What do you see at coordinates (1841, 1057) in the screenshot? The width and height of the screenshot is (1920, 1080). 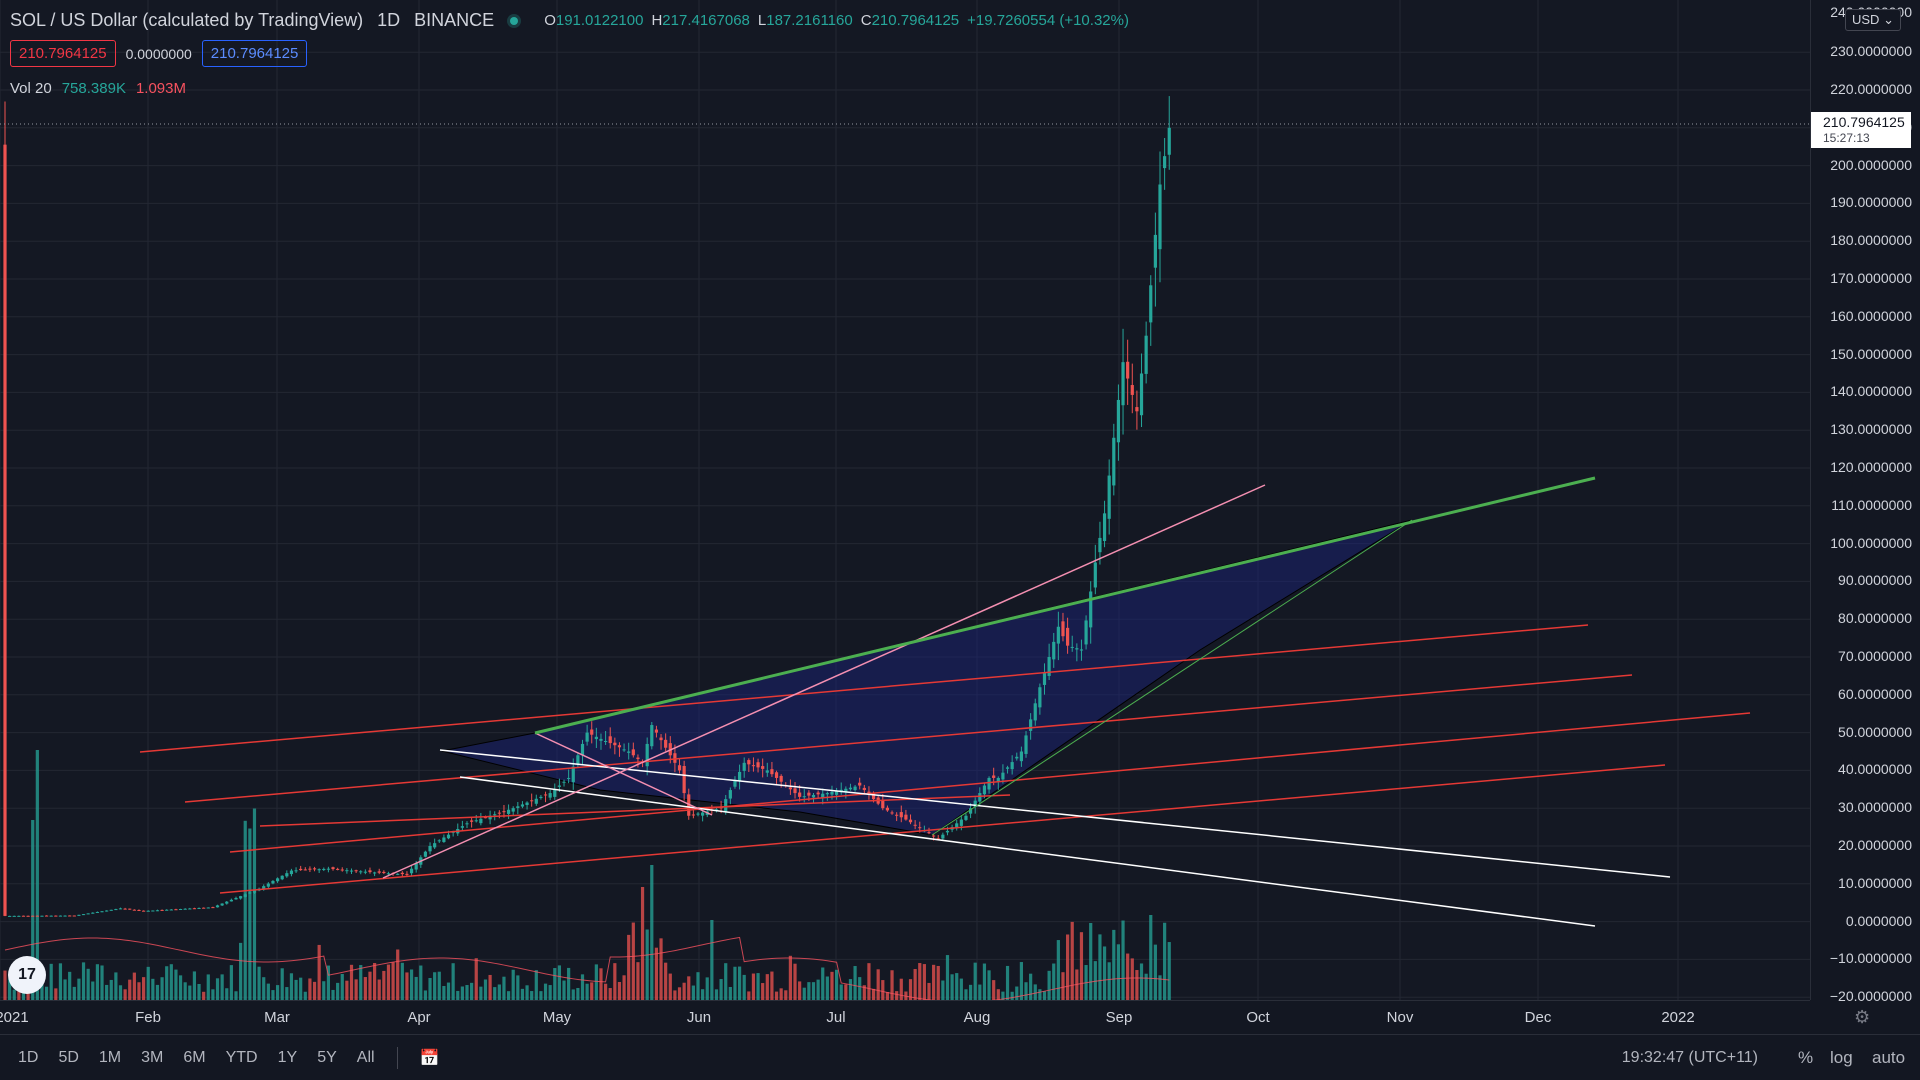 I see `log-scale-toggle: log` at bounding box center [1841, 1057].